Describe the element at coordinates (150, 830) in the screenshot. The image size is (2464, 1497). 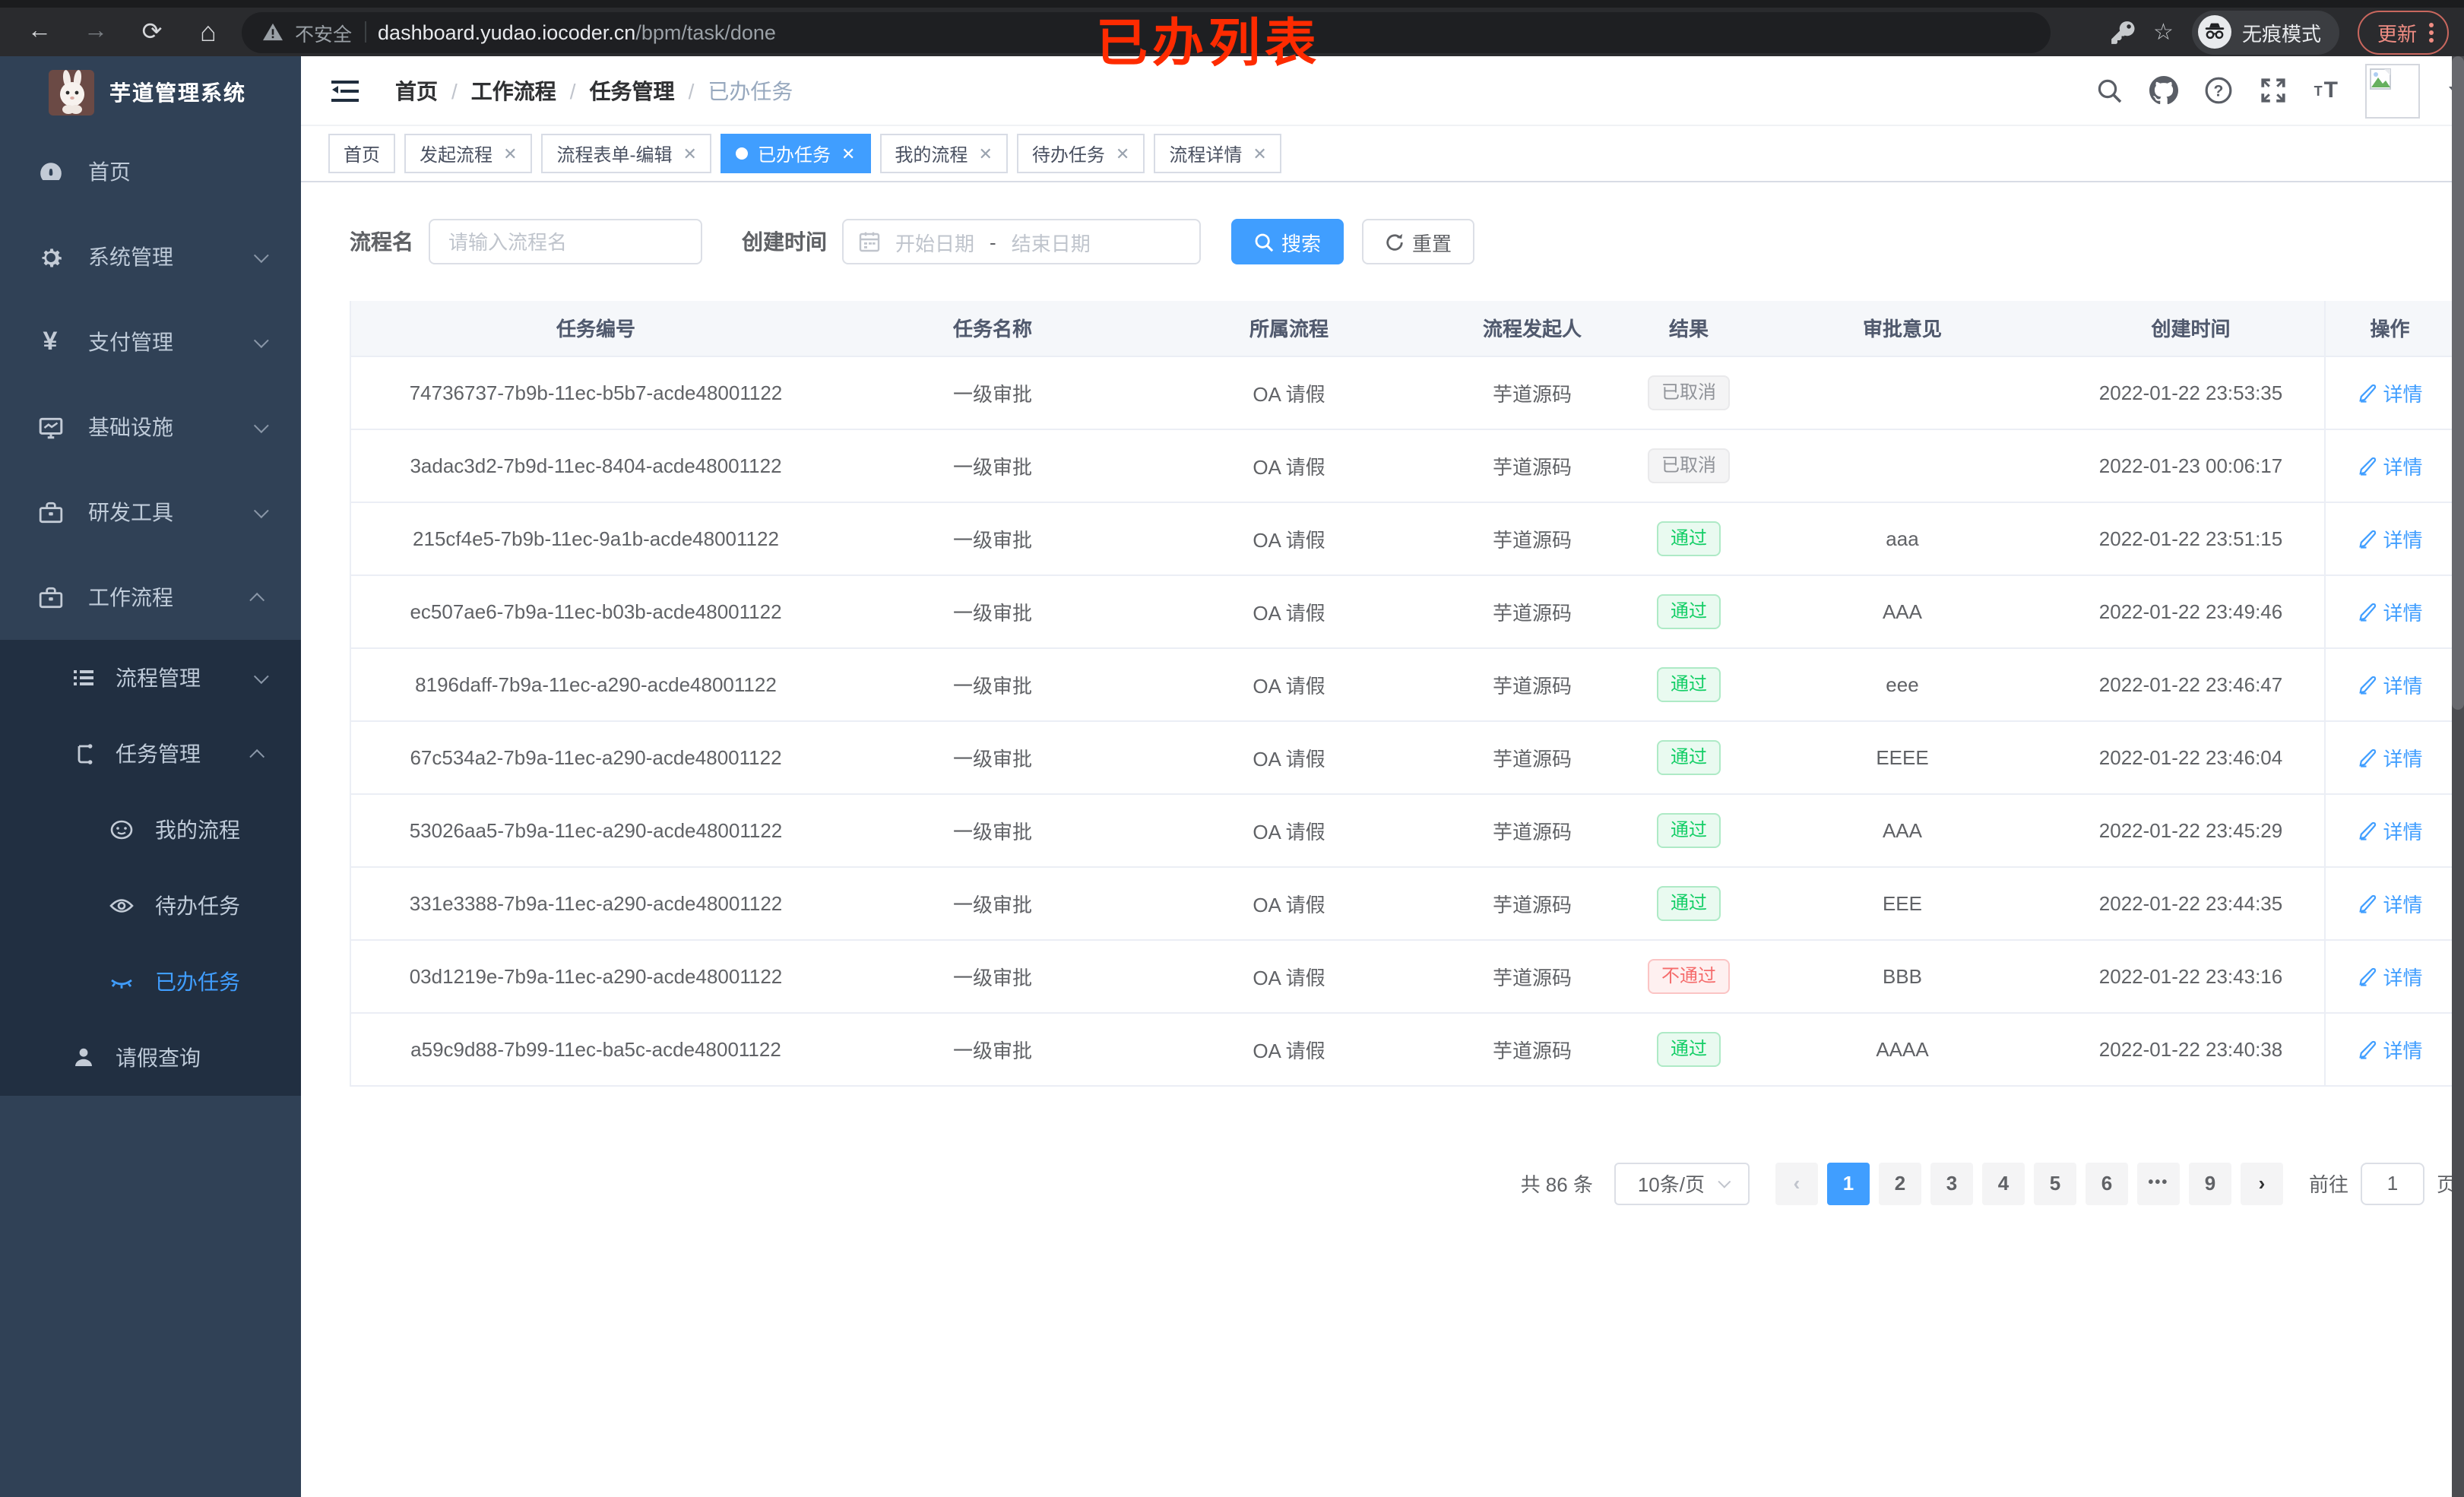
I see `sidebar-item-my-process: 我的流程` at that location.